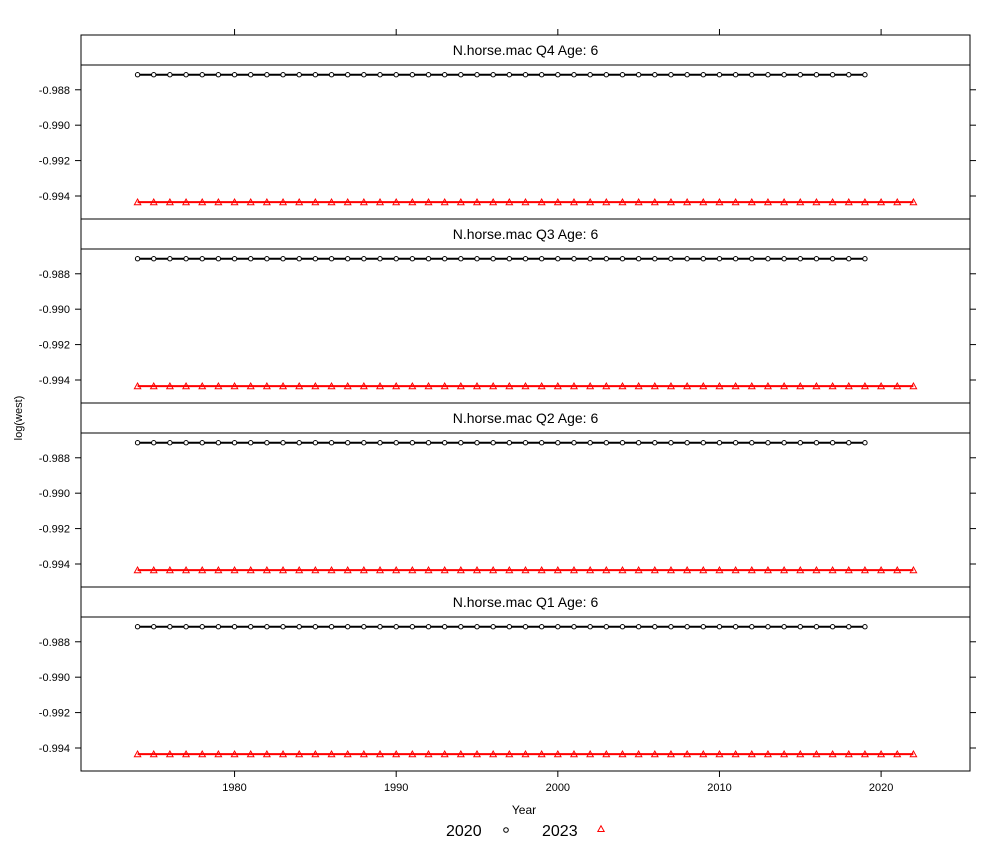  I want to click on y-tick-label: -0.994, so click(54, 197).